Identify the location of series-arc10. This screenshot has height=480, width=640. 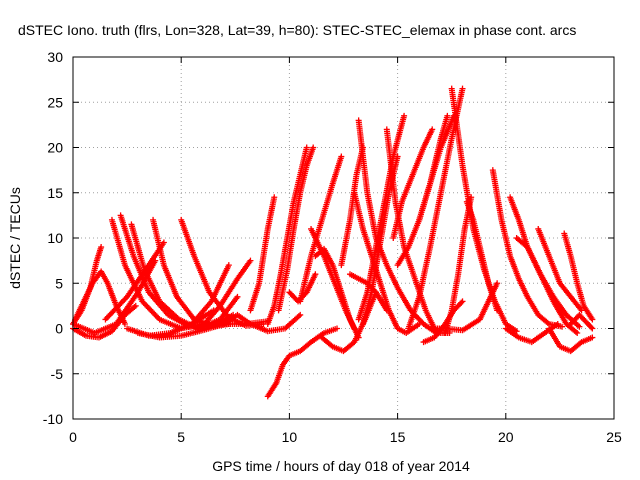
(134, 281).